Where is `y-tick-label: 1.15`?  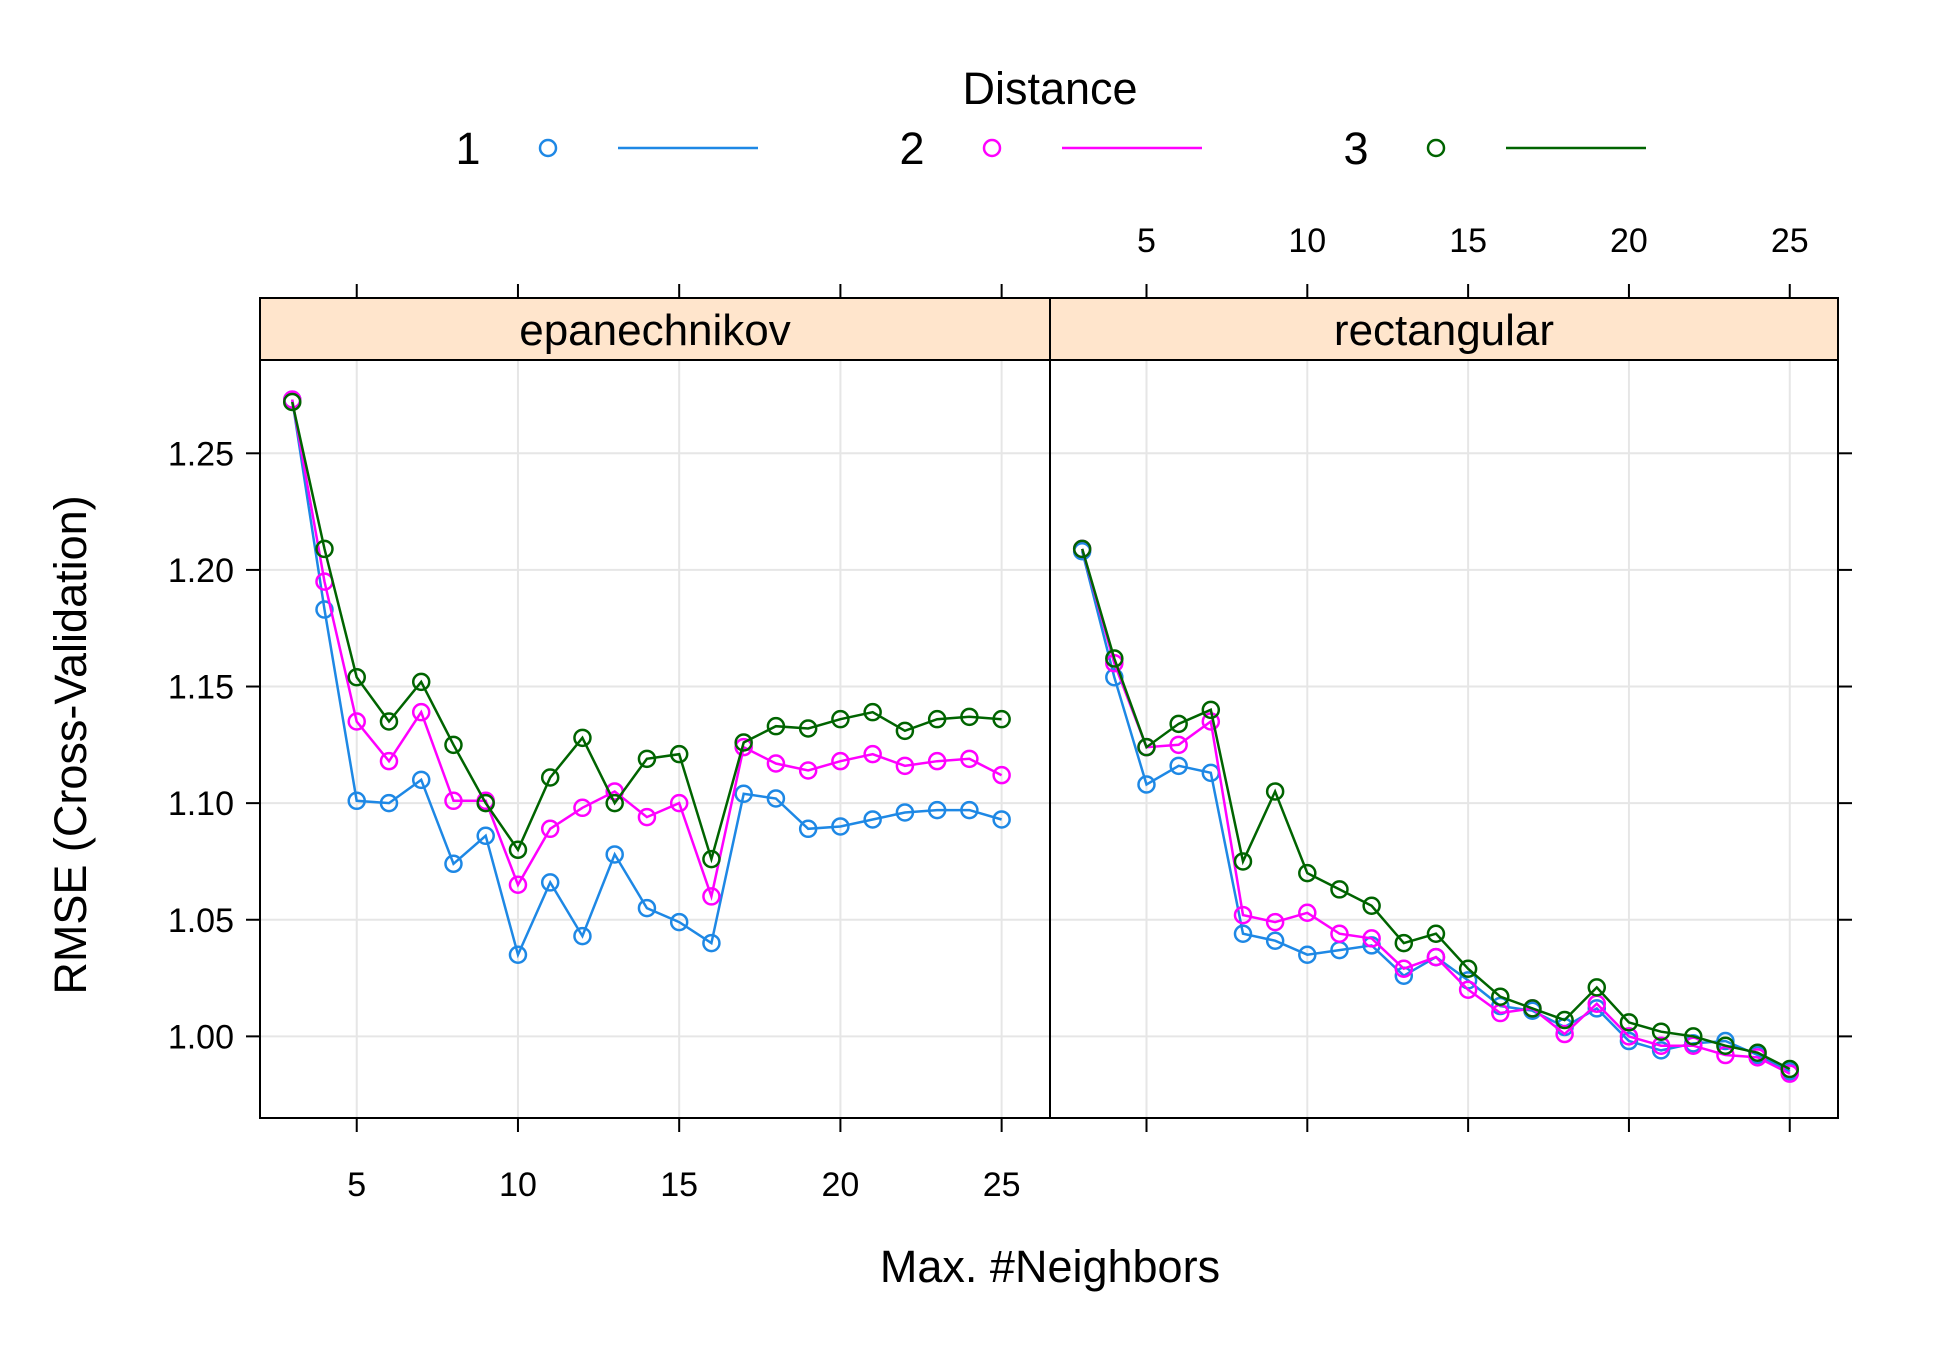
y-tick-label: 1.15 is located at coordinates (201, 688).